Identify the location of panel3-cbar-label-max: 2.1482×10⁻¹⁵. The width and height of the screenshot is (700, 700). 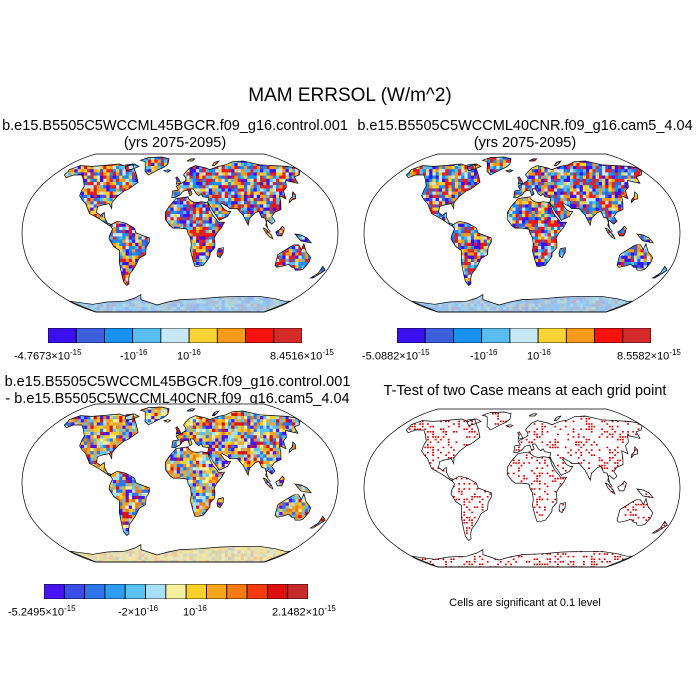
(304, 611).